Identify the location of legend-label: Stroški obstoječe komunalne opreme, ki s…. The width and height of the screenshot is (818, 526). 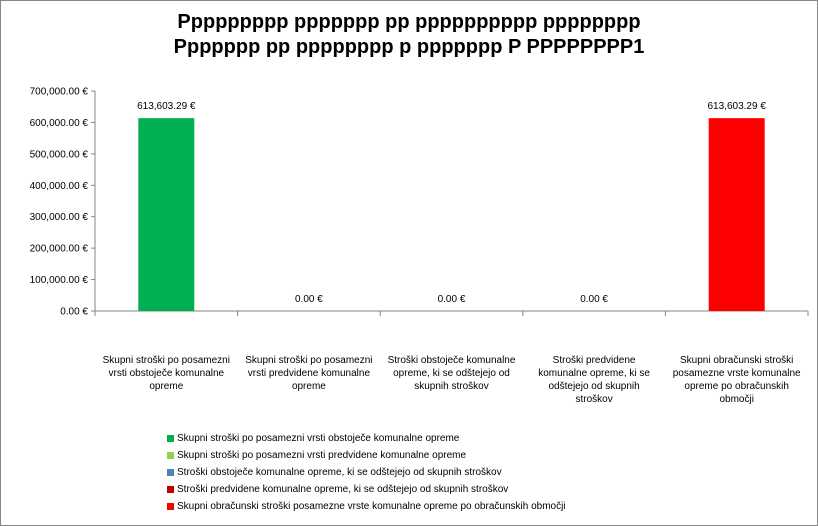
(339, 472).